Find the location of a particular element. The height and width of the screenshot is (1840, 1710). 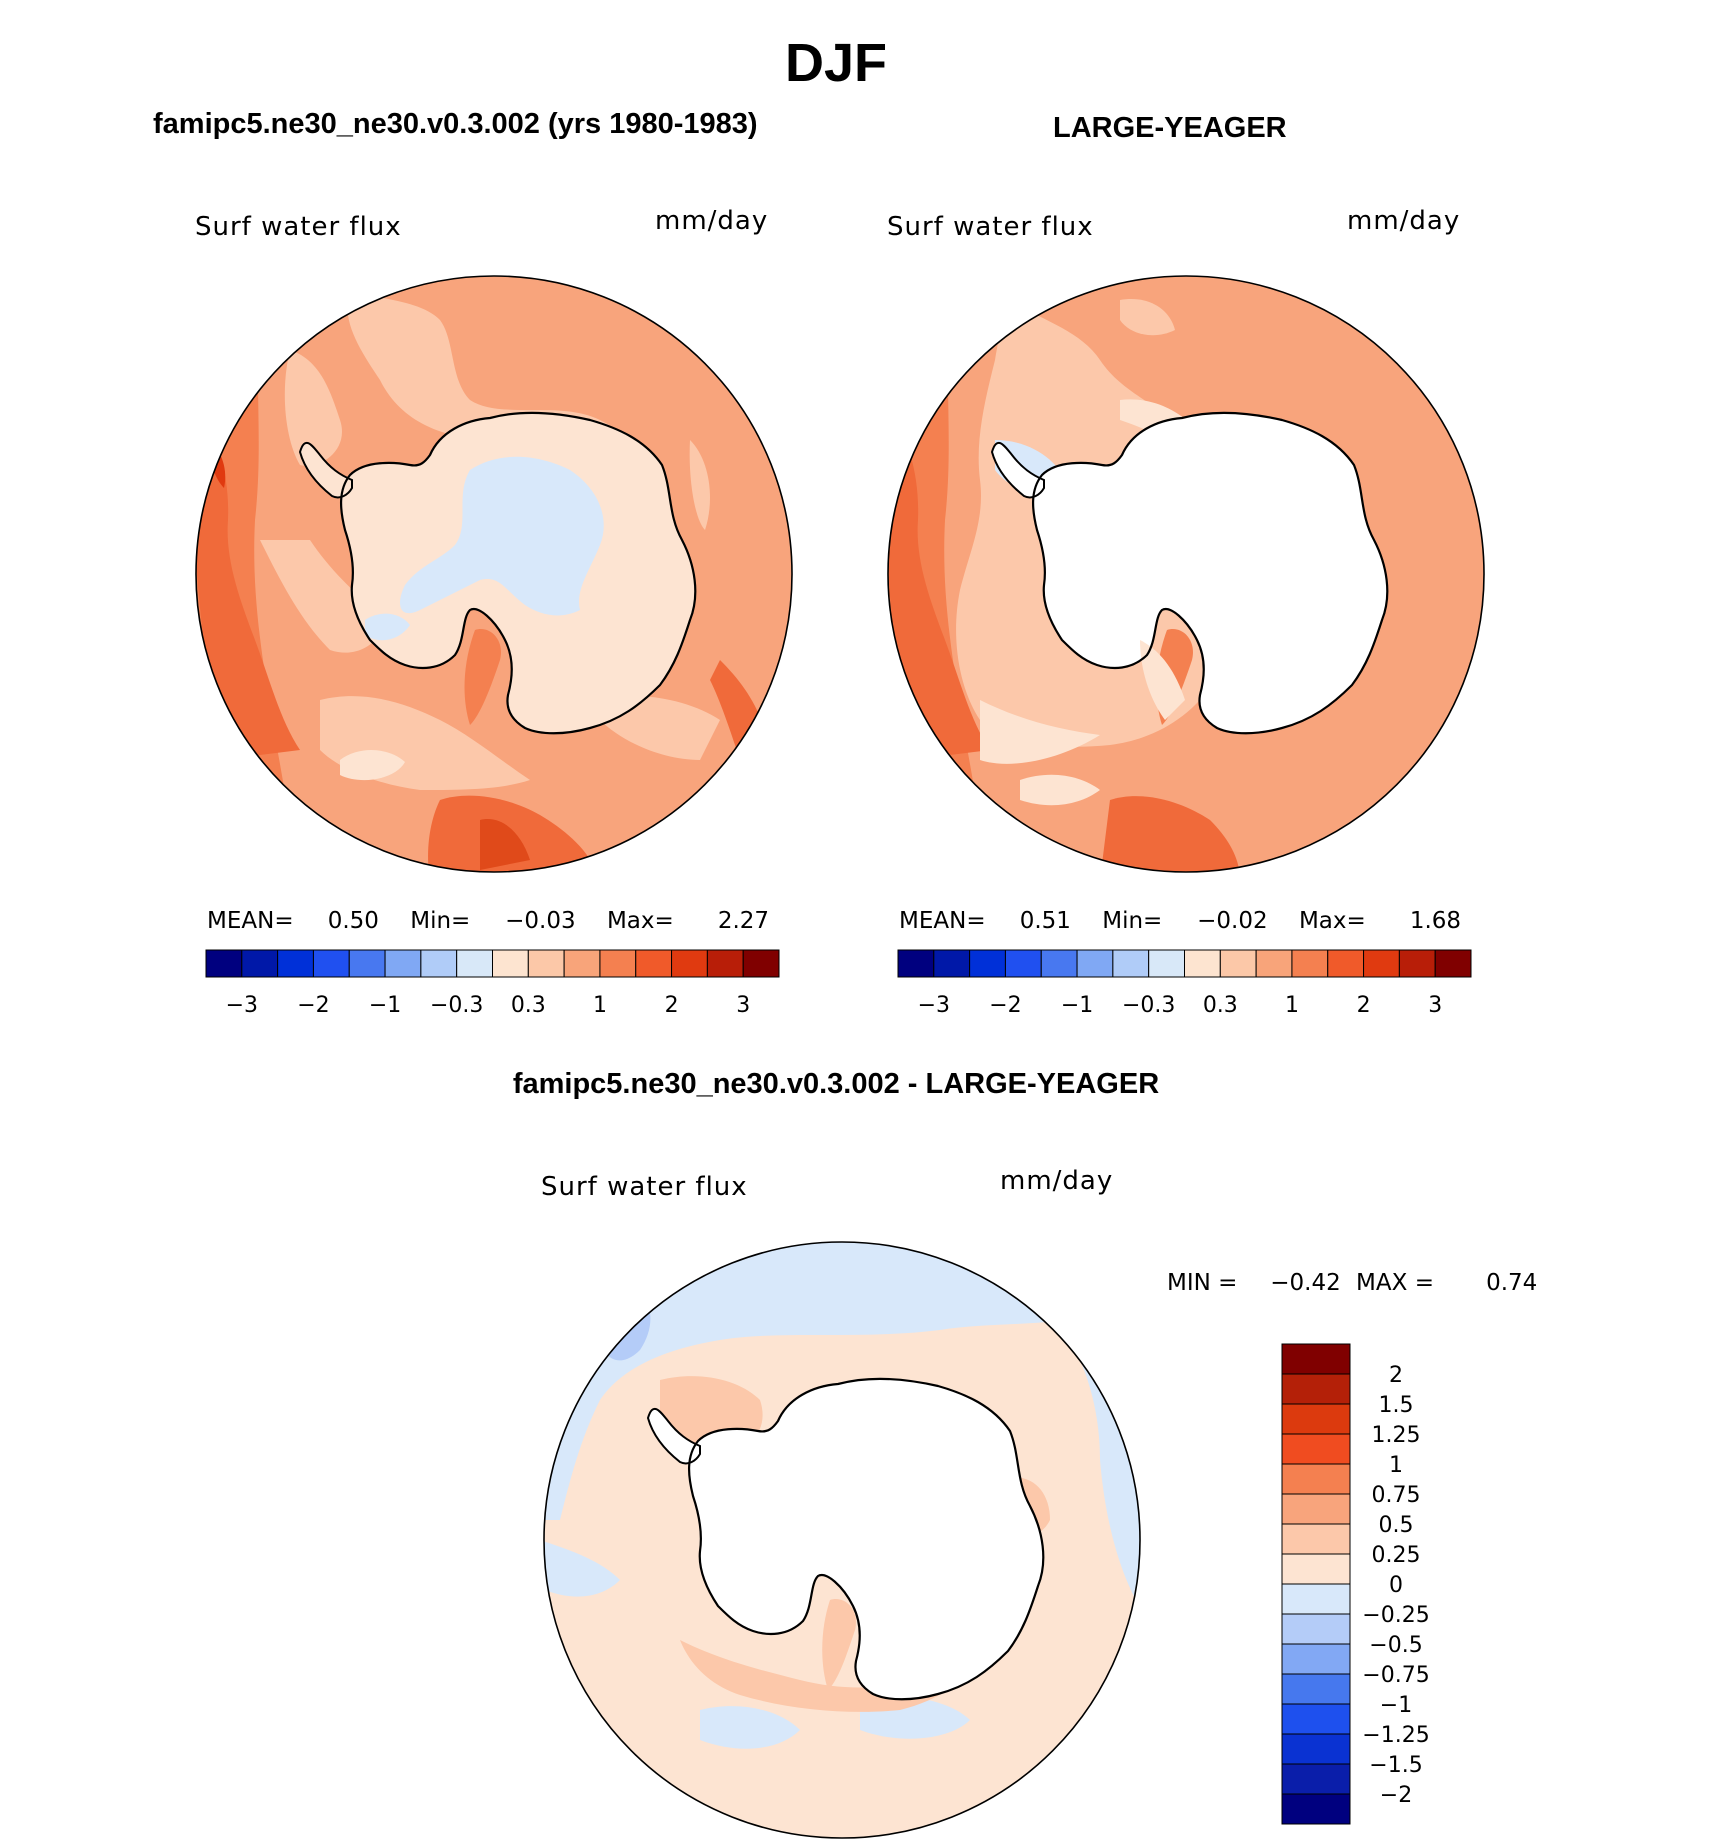

model-min-value: −0.03 is located at coordinates (540, 921).